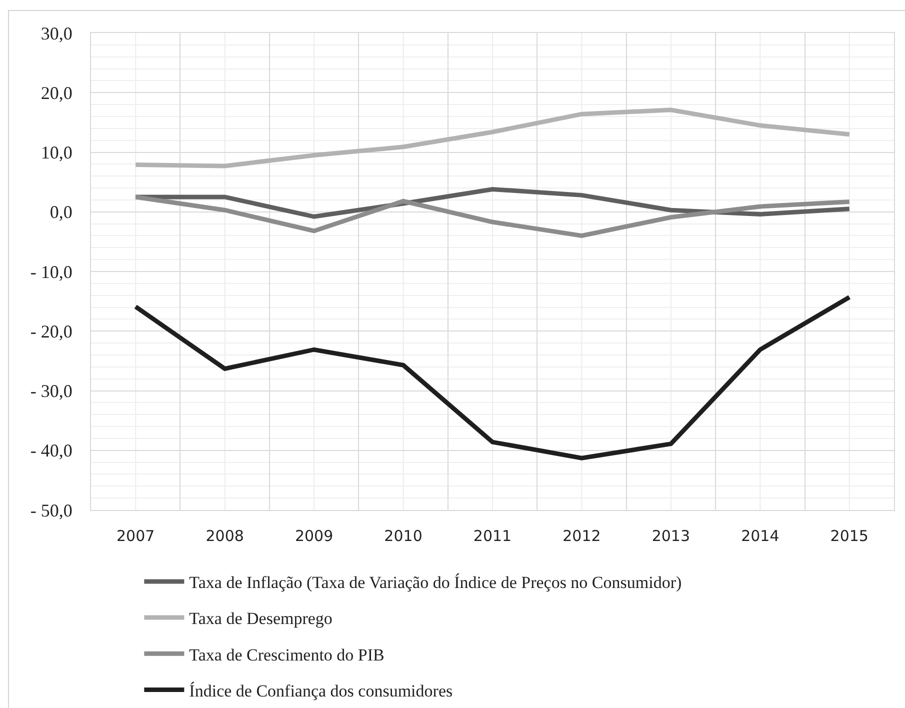  Describe the element at coordinates (314, 536) in the screenshot. I see `x-tick-label: 2009` at that location.